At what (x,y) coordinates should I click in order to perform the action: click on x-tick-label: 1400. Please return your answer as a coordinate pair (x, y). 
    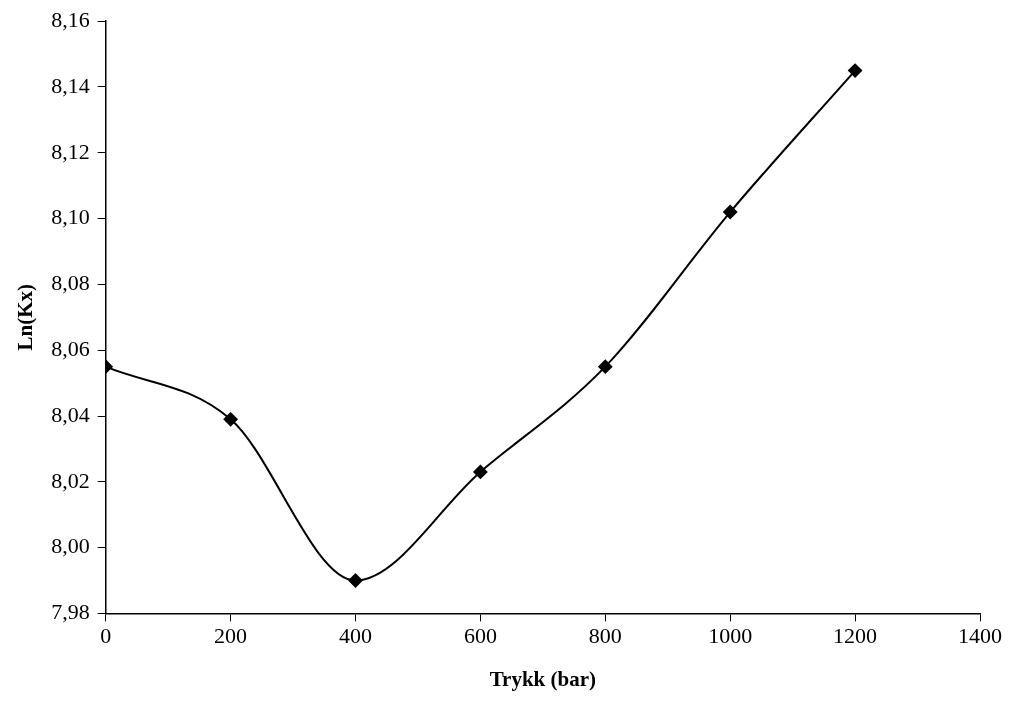
    Looking at the image, I should click on (980, 636).